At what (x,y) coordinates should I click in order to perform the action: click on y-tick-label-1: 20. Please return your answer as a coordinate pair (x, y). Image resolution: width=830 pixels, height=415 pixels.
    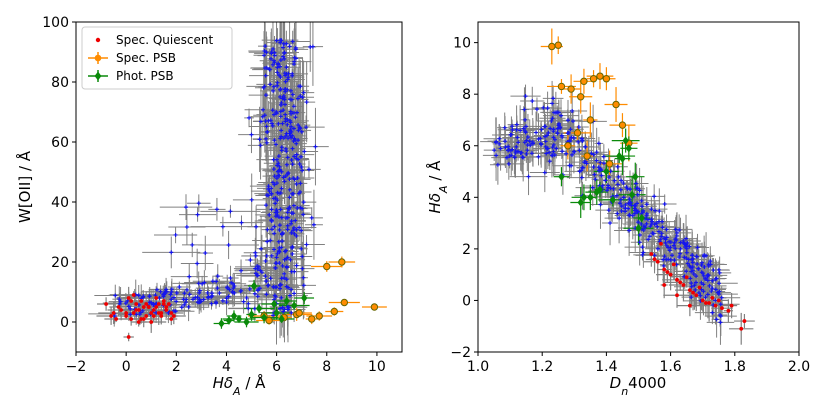
    Looking at the image, I should click on (60, 263).